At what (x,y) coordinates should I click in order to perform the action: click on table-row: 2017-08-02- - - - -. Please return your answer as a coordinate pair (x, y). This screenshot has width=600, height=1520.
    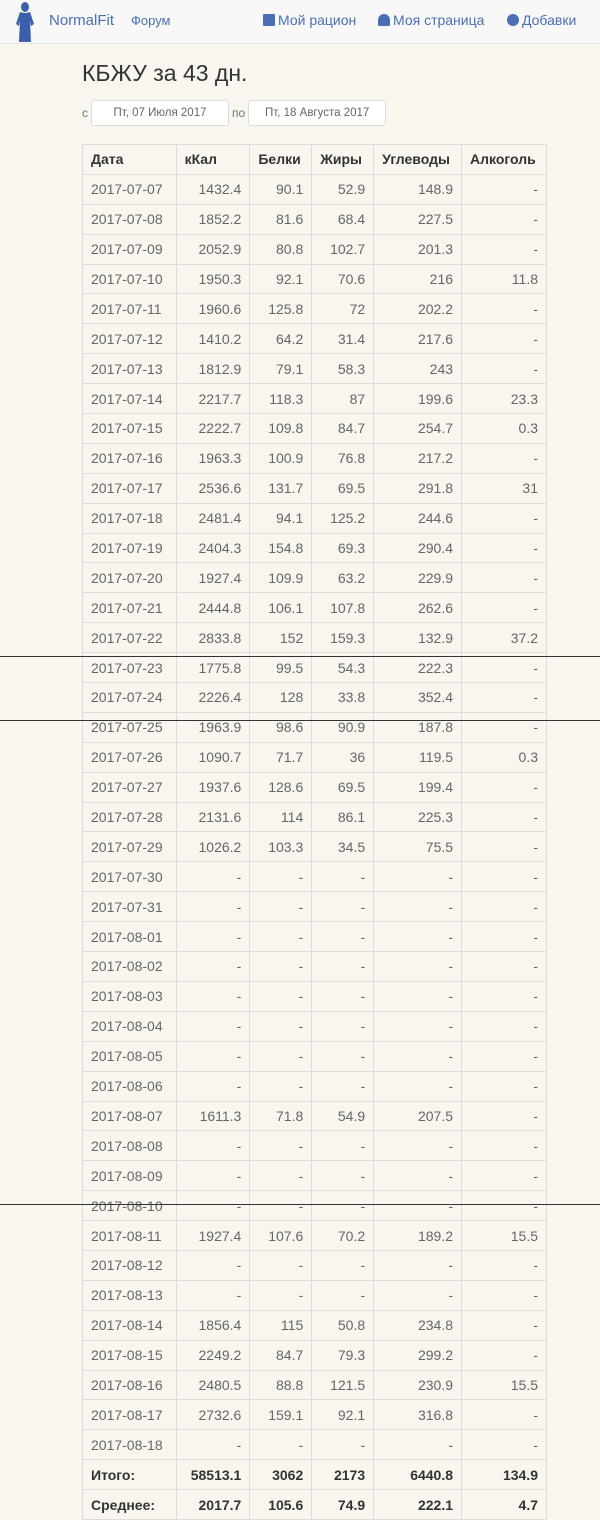
    Looking at the image, I should click on (314, 966).